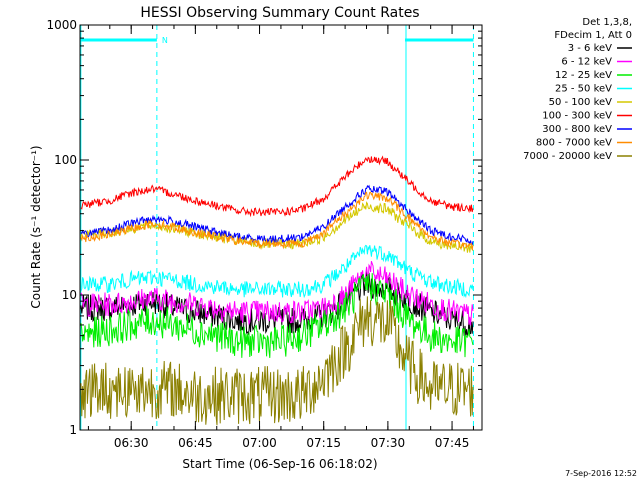  Describe the element at coordinates (590, 48) in the screenshot. I see `legend-label: 3 - 6 keV` at that location.